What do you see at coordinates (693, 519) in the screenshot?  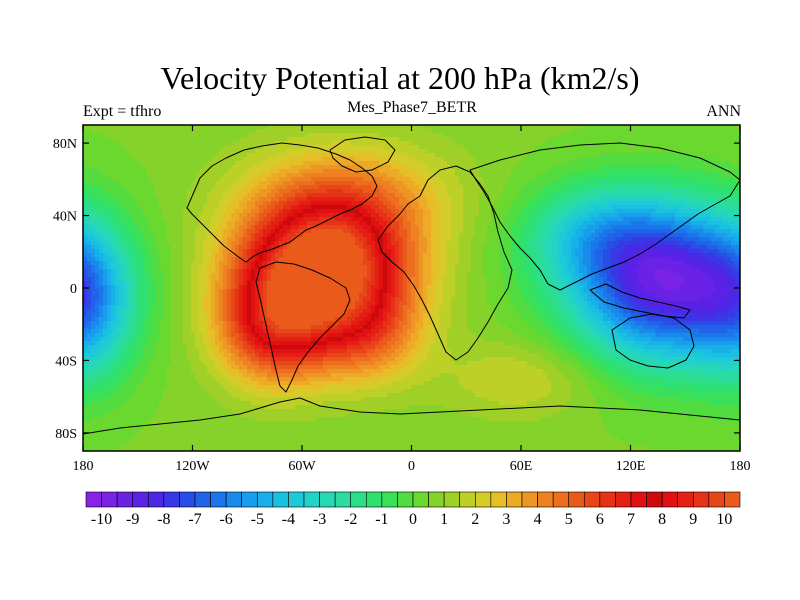 I see `colorbar-label-19: 9` at bounding box center [693, 519].